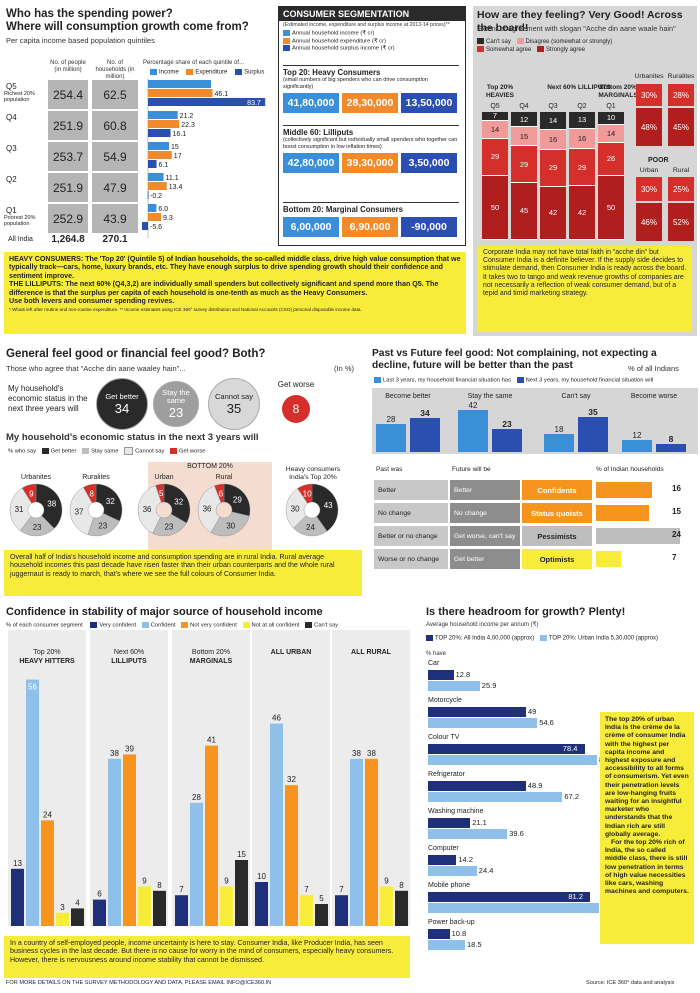  I want to click on s5-future-value: 34, so click(425, 413).